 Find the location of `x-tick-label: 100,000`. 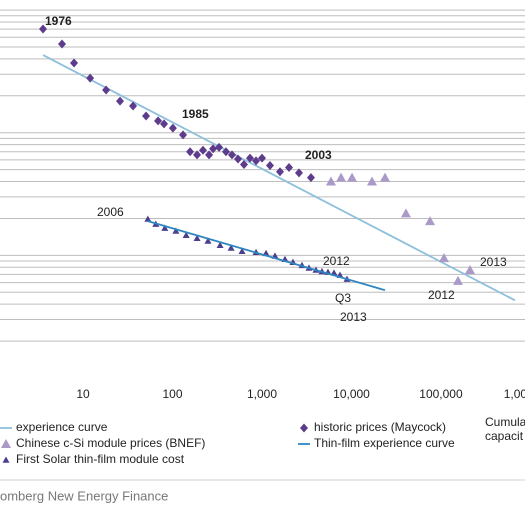

x-tick-label: 100,000 is located at coordinates (441, 394).